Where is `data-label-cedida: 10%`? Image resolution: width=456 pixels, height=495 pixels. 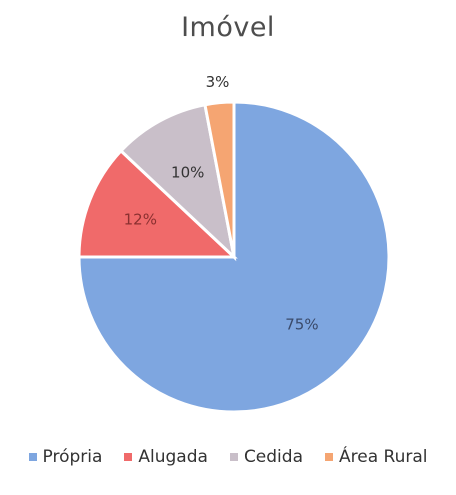
data-label-cedida: 10% is located at coordinates (187, 172).